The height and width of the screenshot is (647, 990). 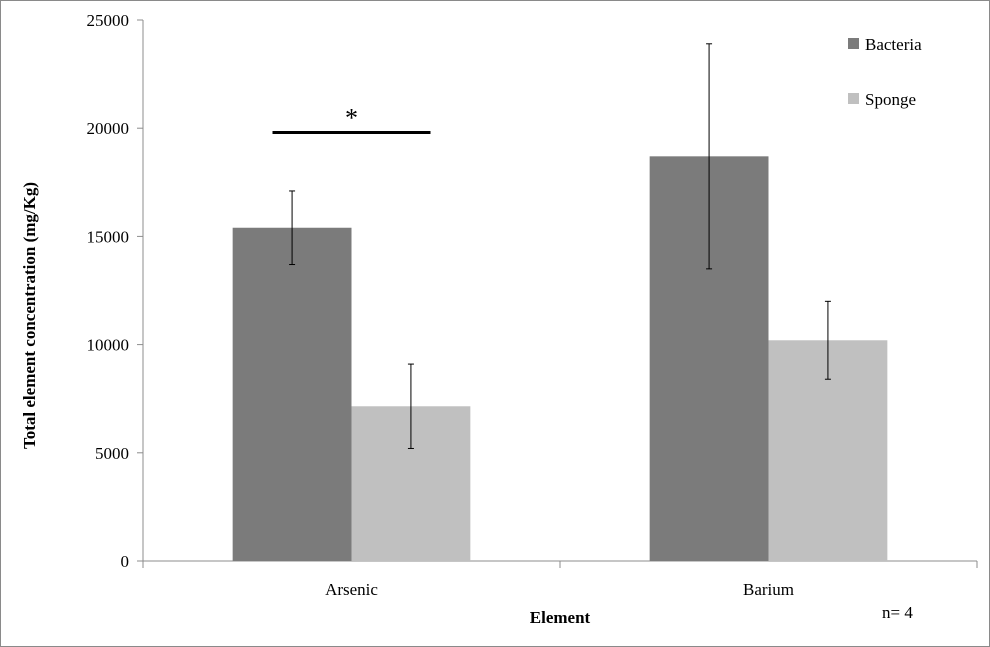 I want to click on y-ticks: 0 5000 10000 15000 20000 25000, so click(x=115, y=291).